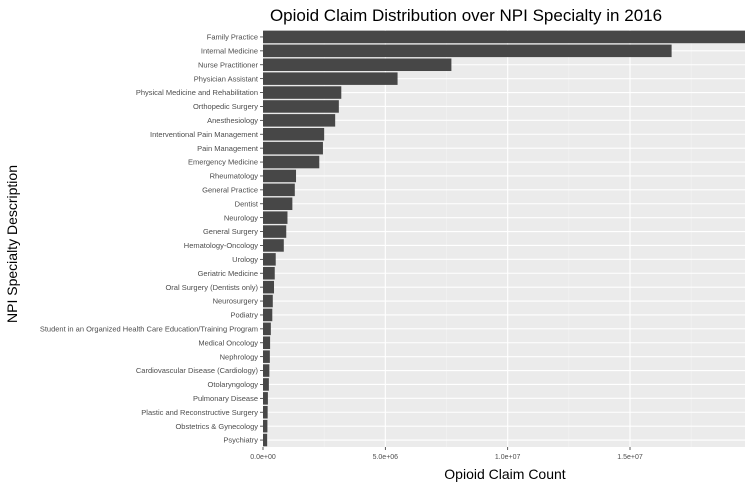 The height and width of the screenshot is (493, 752). I want to click on category-label: Nurse Practitioner, so click(228, 64).